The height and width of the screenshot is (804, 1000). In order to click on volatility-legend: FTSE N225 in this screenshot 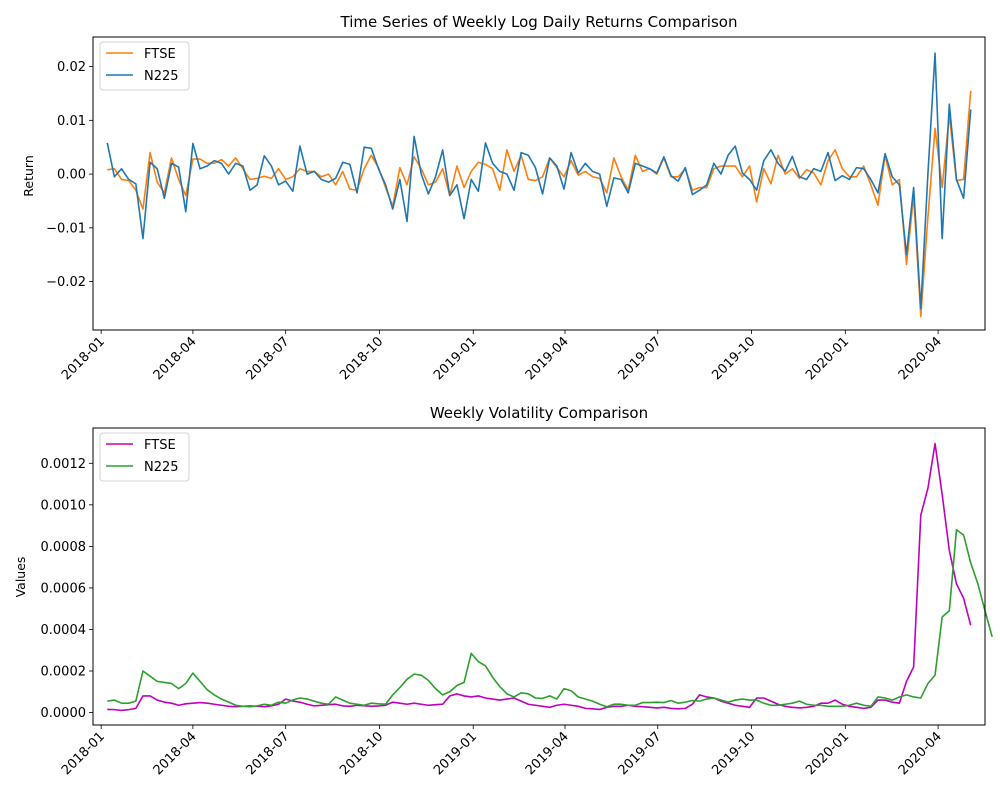, I will do `click(144, 457)`.